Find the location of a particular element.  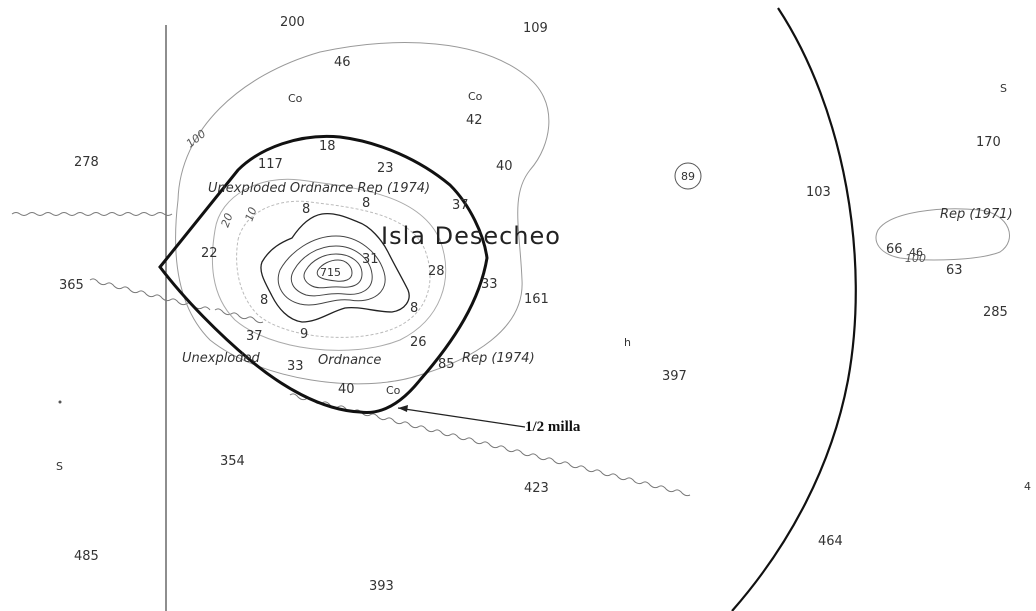

sounding: 9 is located at coordinates (304, 334).